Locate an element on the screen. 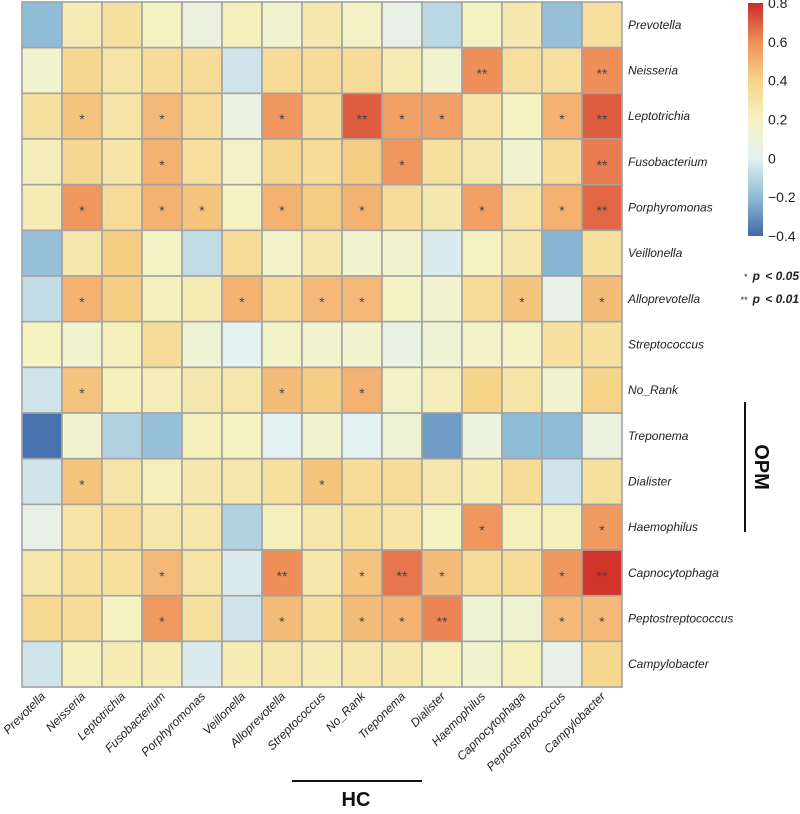 Image resolution: width=800 pixels, height=814 pixels. row-label: Peptostreptococcus is located at coordinates (680, 619).